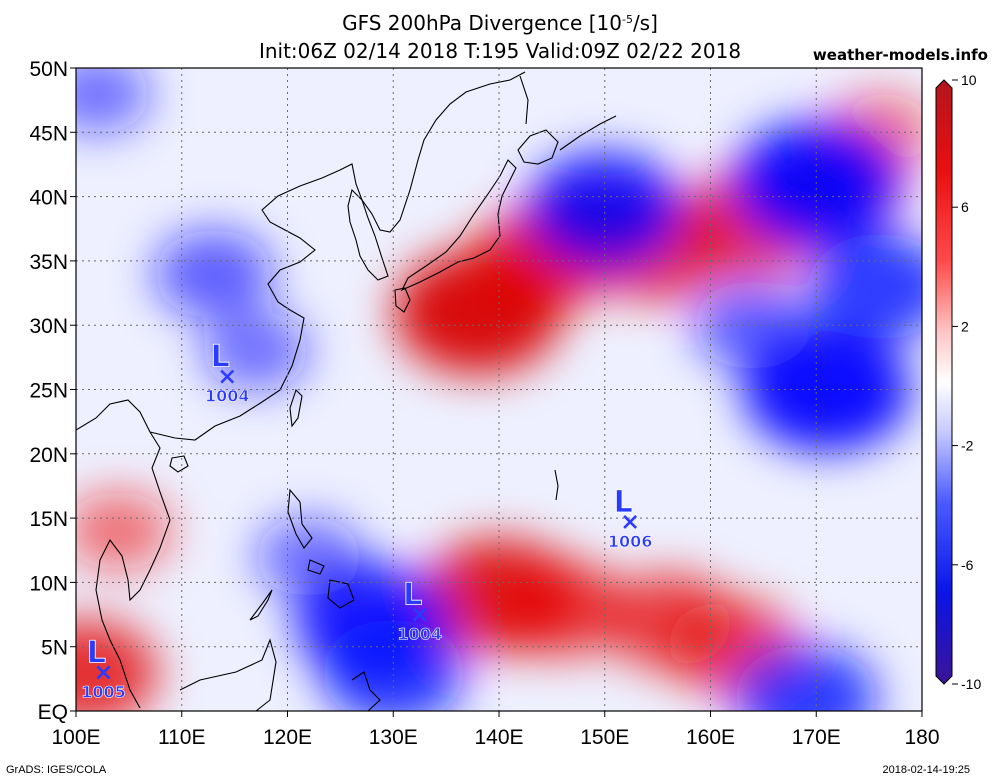 Image resolution: width=1000 pixels, height=779 pixels. I want to click on y-tick-label: 45N, so click(48, 133).